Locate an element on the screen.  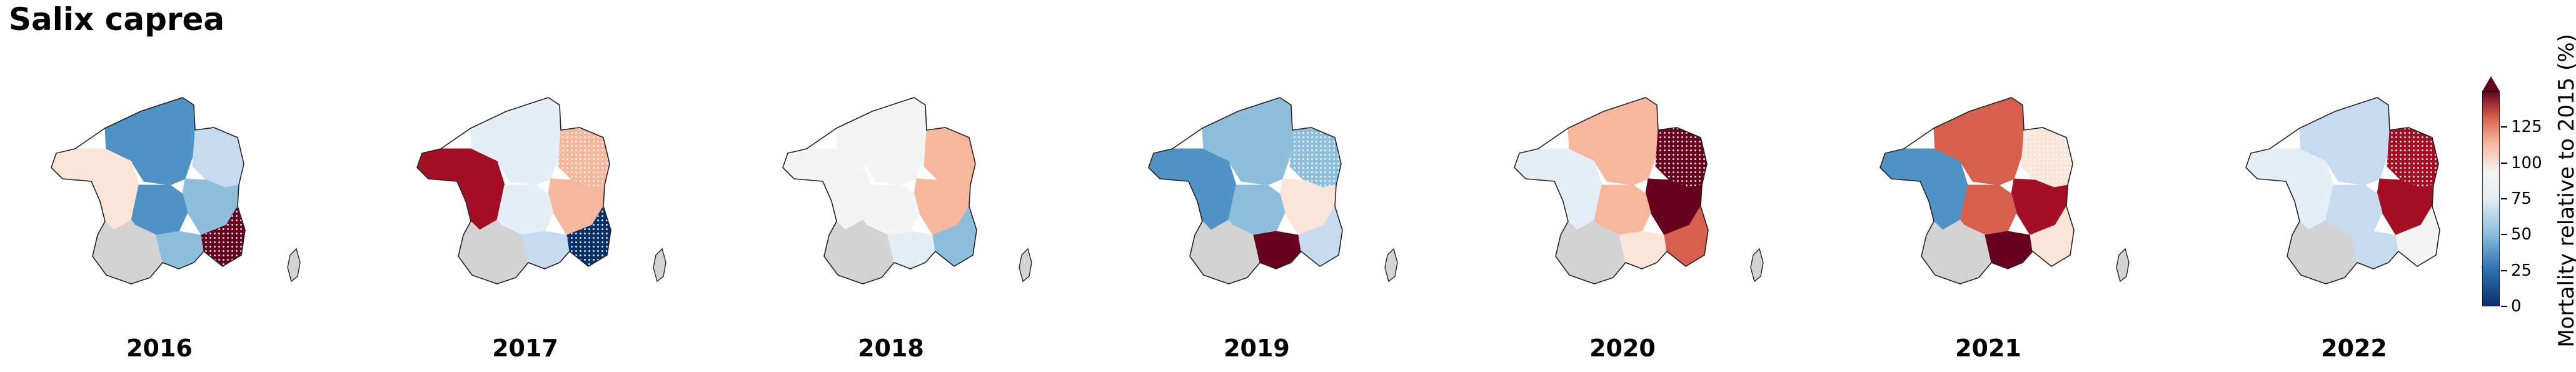
colorbar-extend-arrow is located at coordinates (2491, 83).